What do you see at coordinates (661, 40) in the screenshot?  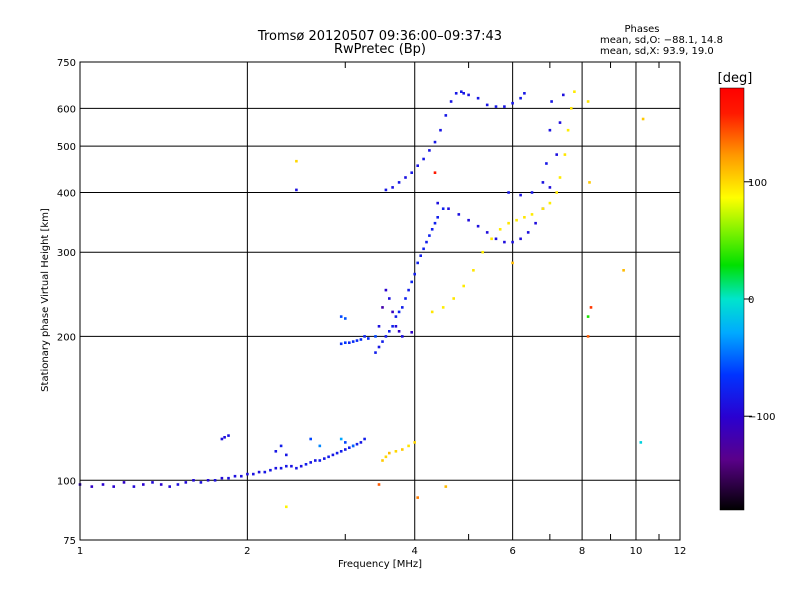 I see `stats-line-o: mean, sd,O: −88.1, 14.8` at bounding box center [661, 40].